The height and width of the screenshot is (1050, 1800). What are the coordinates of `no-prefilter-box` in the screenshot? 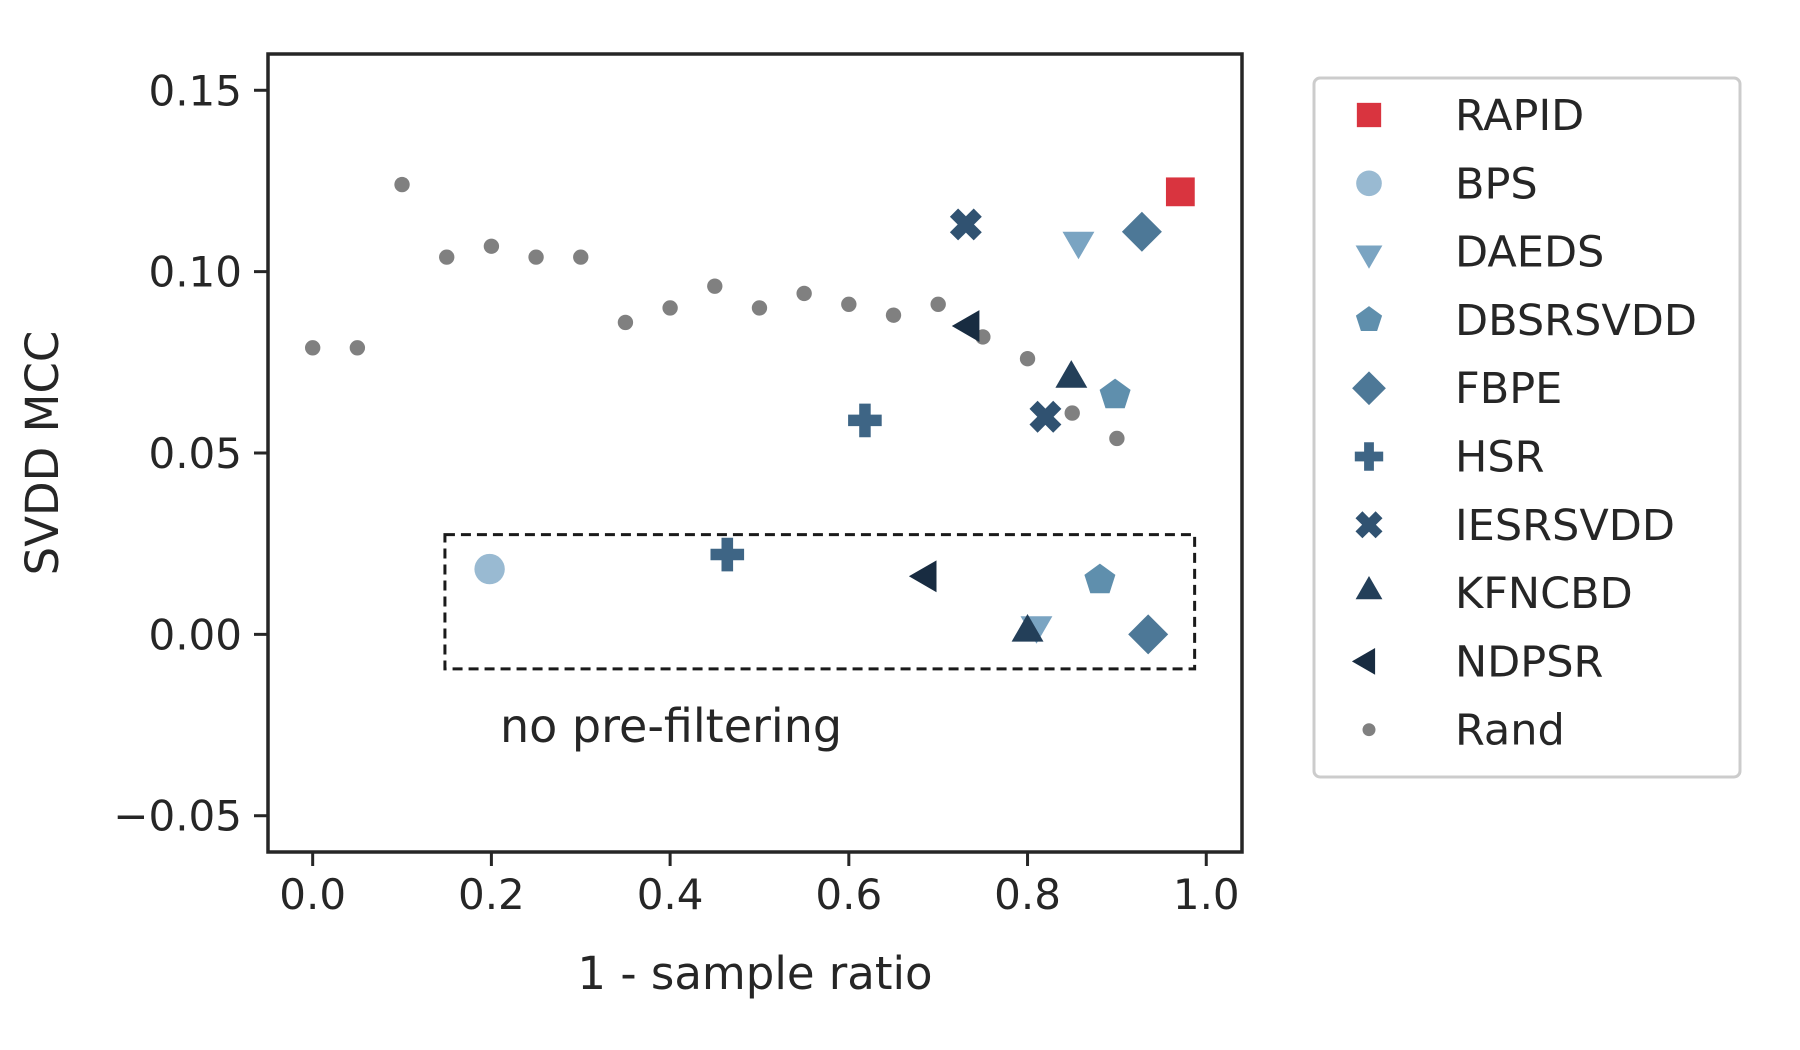 It's located at (820, 602).